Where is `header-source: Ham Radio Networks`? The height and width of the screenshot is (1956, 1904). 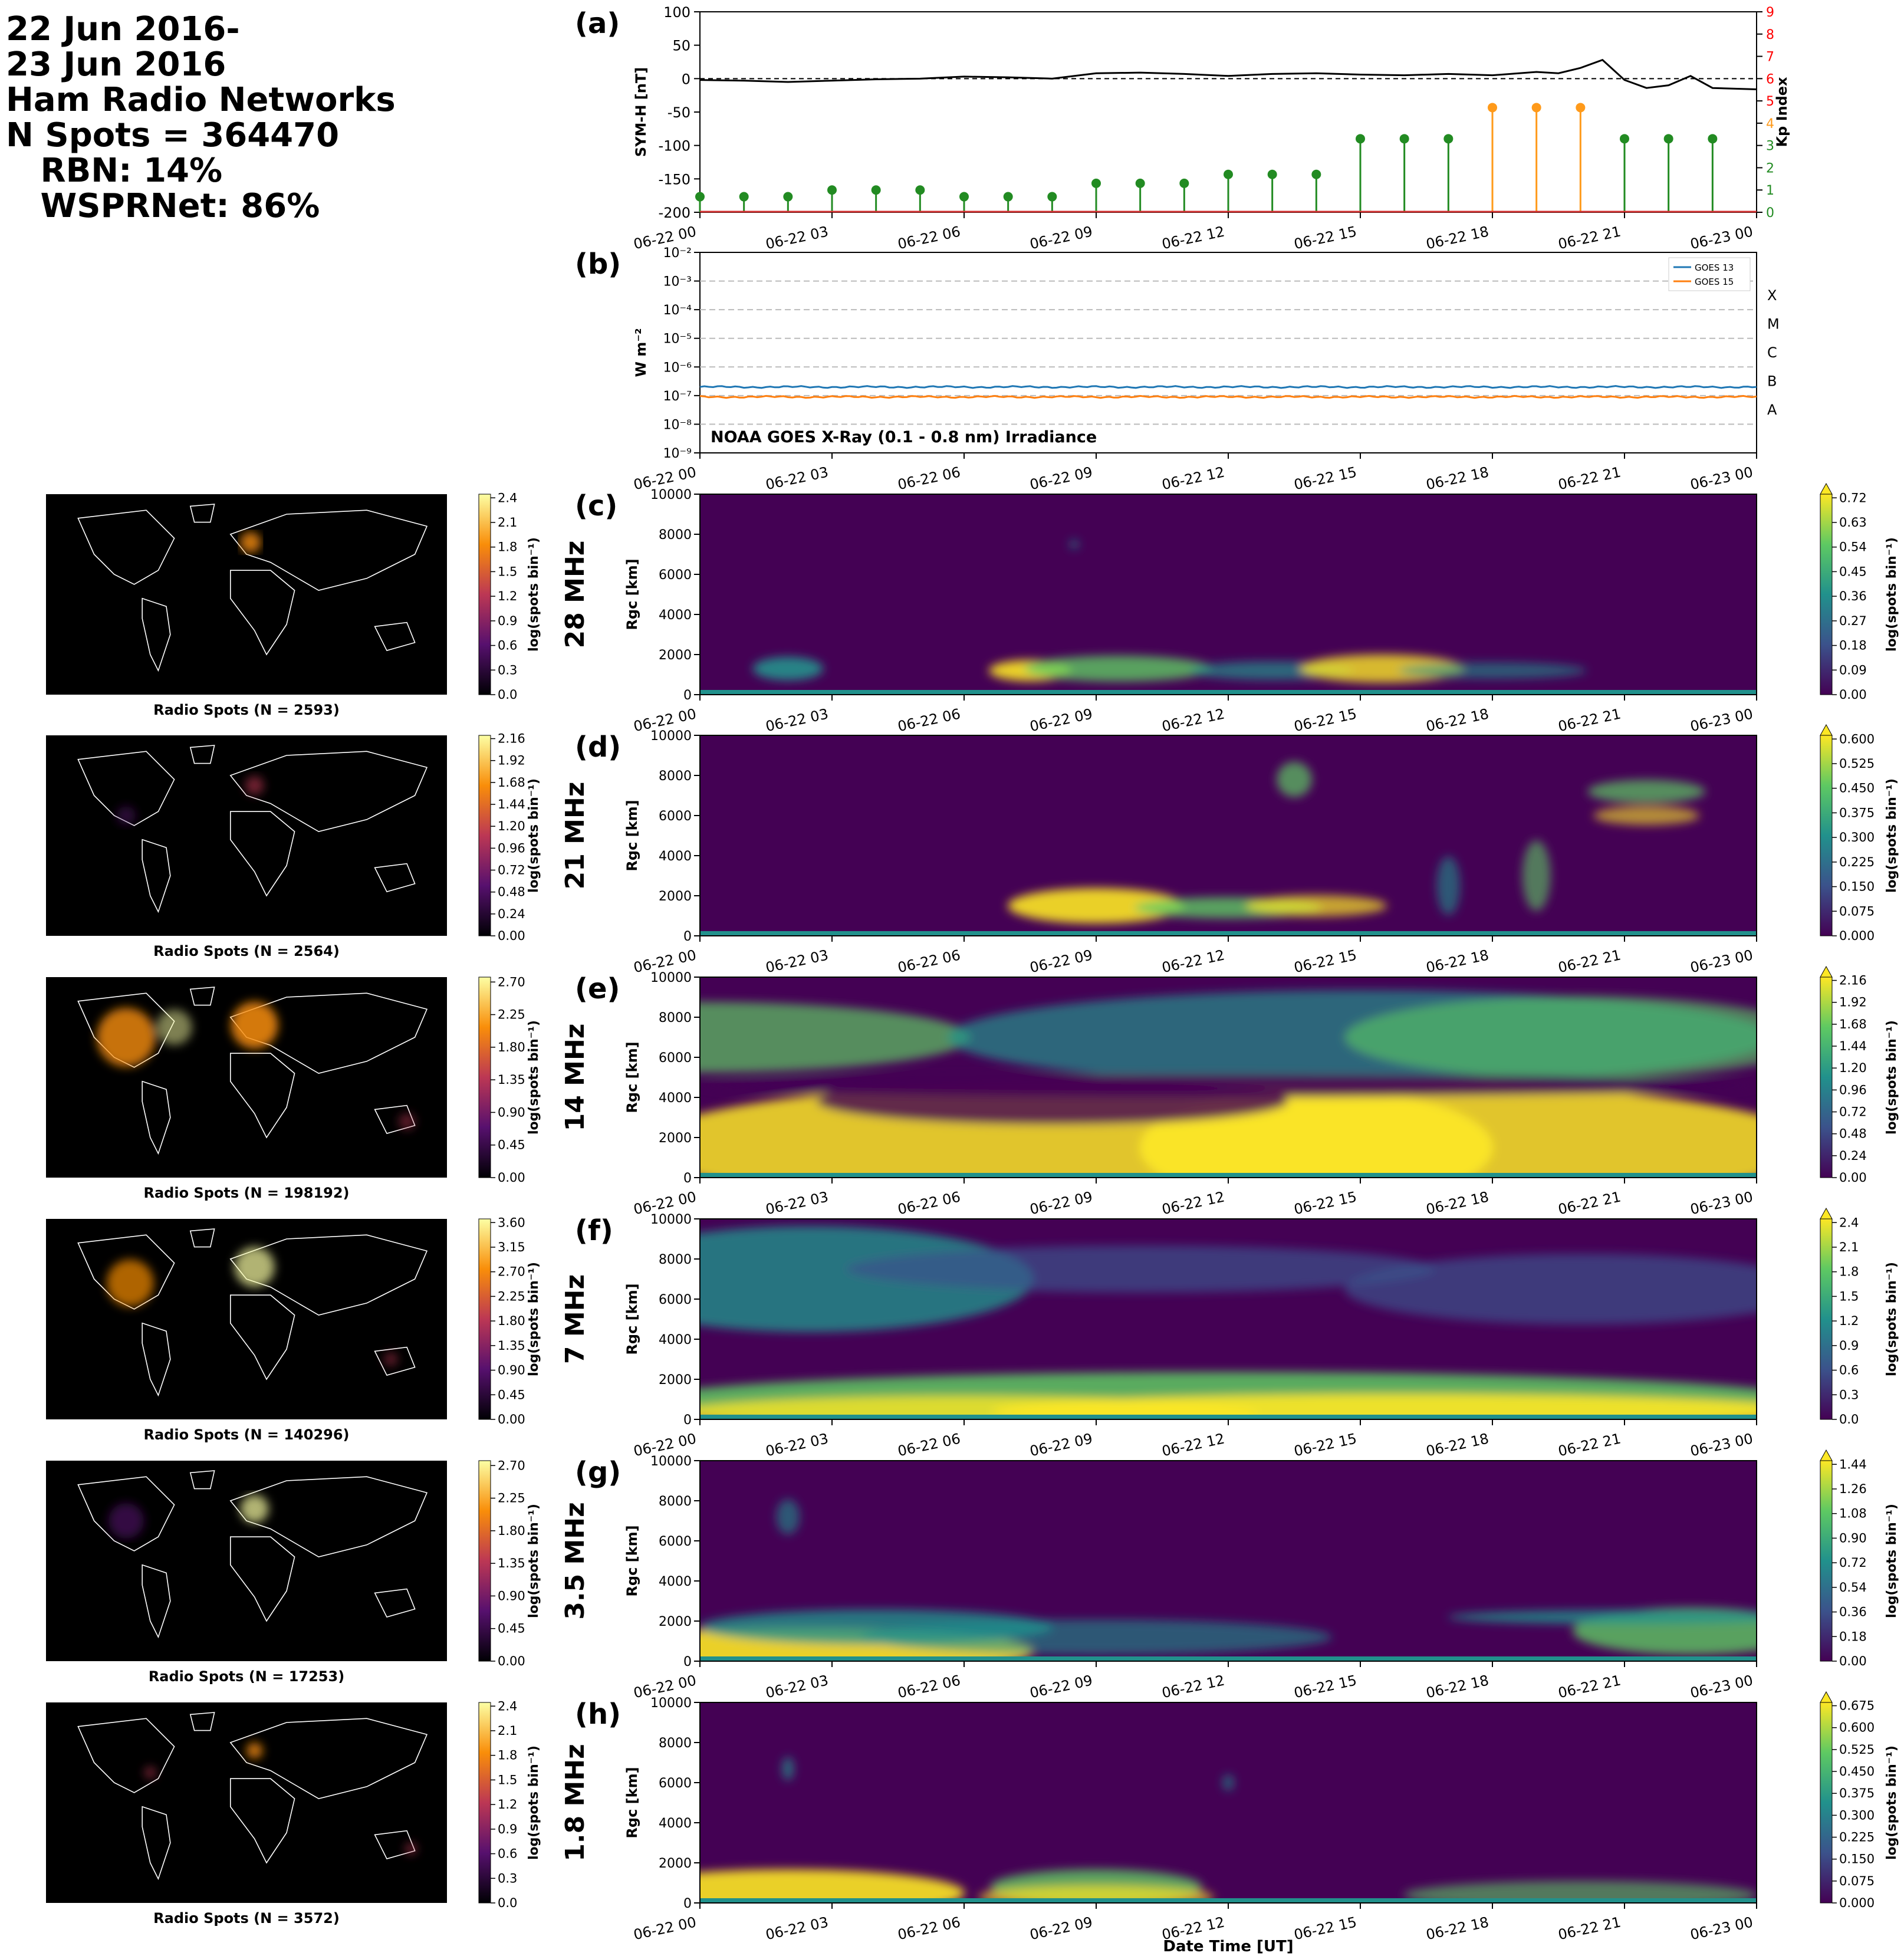
header-source: Ham Radio Networks is located at coordinates (201, 100).